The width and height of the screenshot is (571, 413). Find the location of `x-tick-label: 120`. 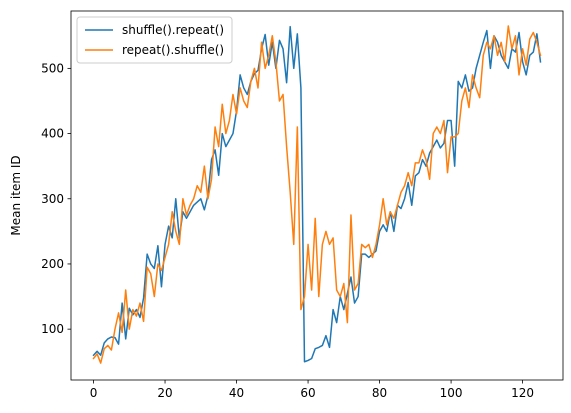

x-tick-label: 120 is located at coordinates (522, 393).